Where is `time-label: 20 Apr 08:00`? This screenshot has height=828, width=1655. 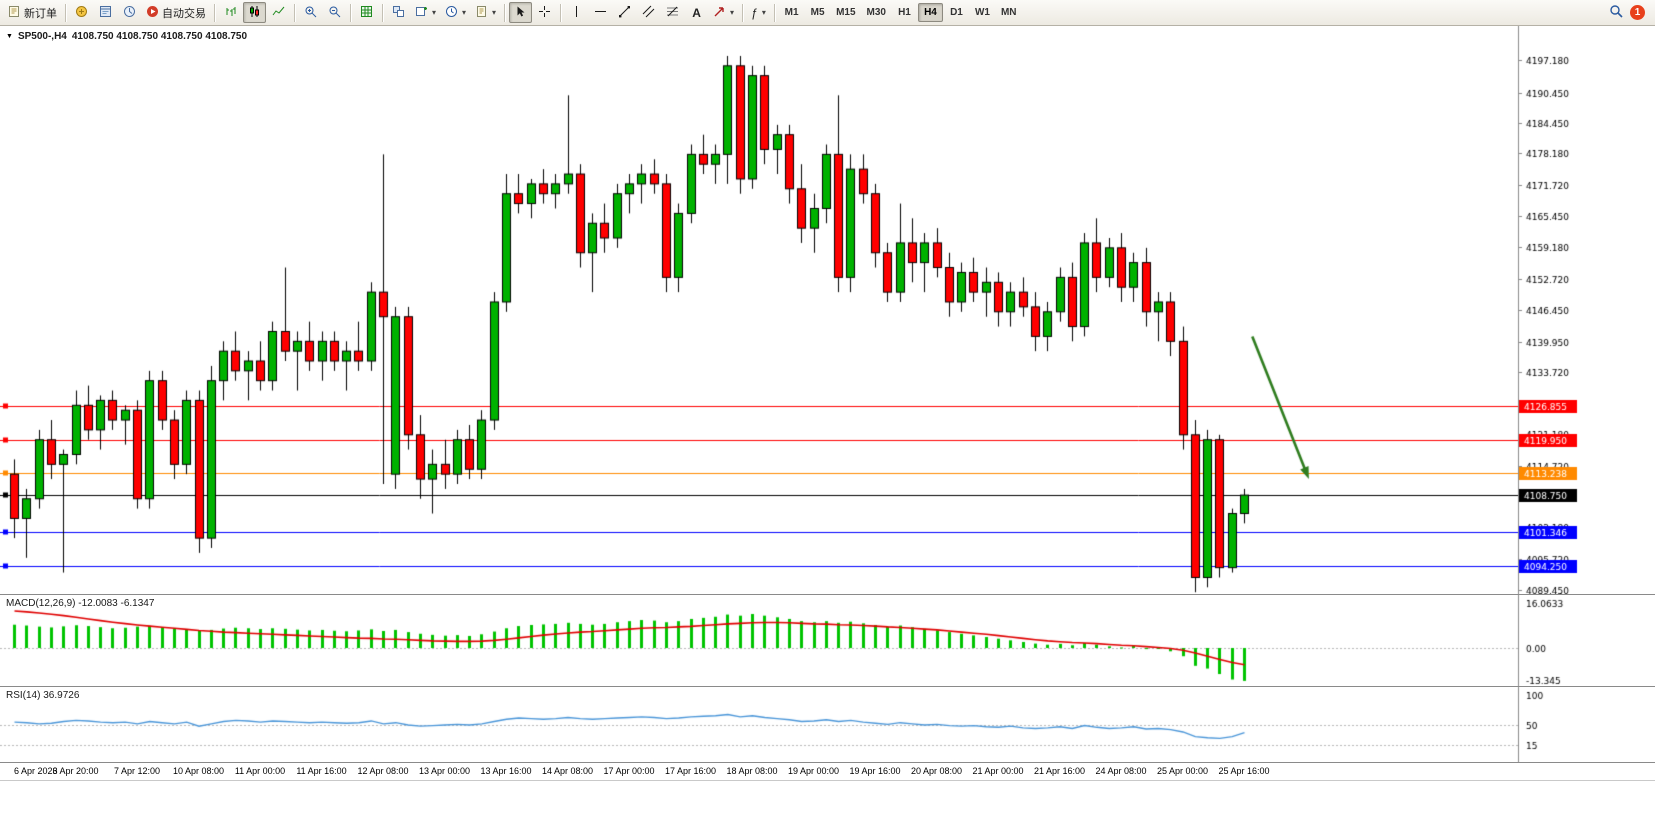
time-label: 20 Apr 08:00 is located at coordinates (936, 771).